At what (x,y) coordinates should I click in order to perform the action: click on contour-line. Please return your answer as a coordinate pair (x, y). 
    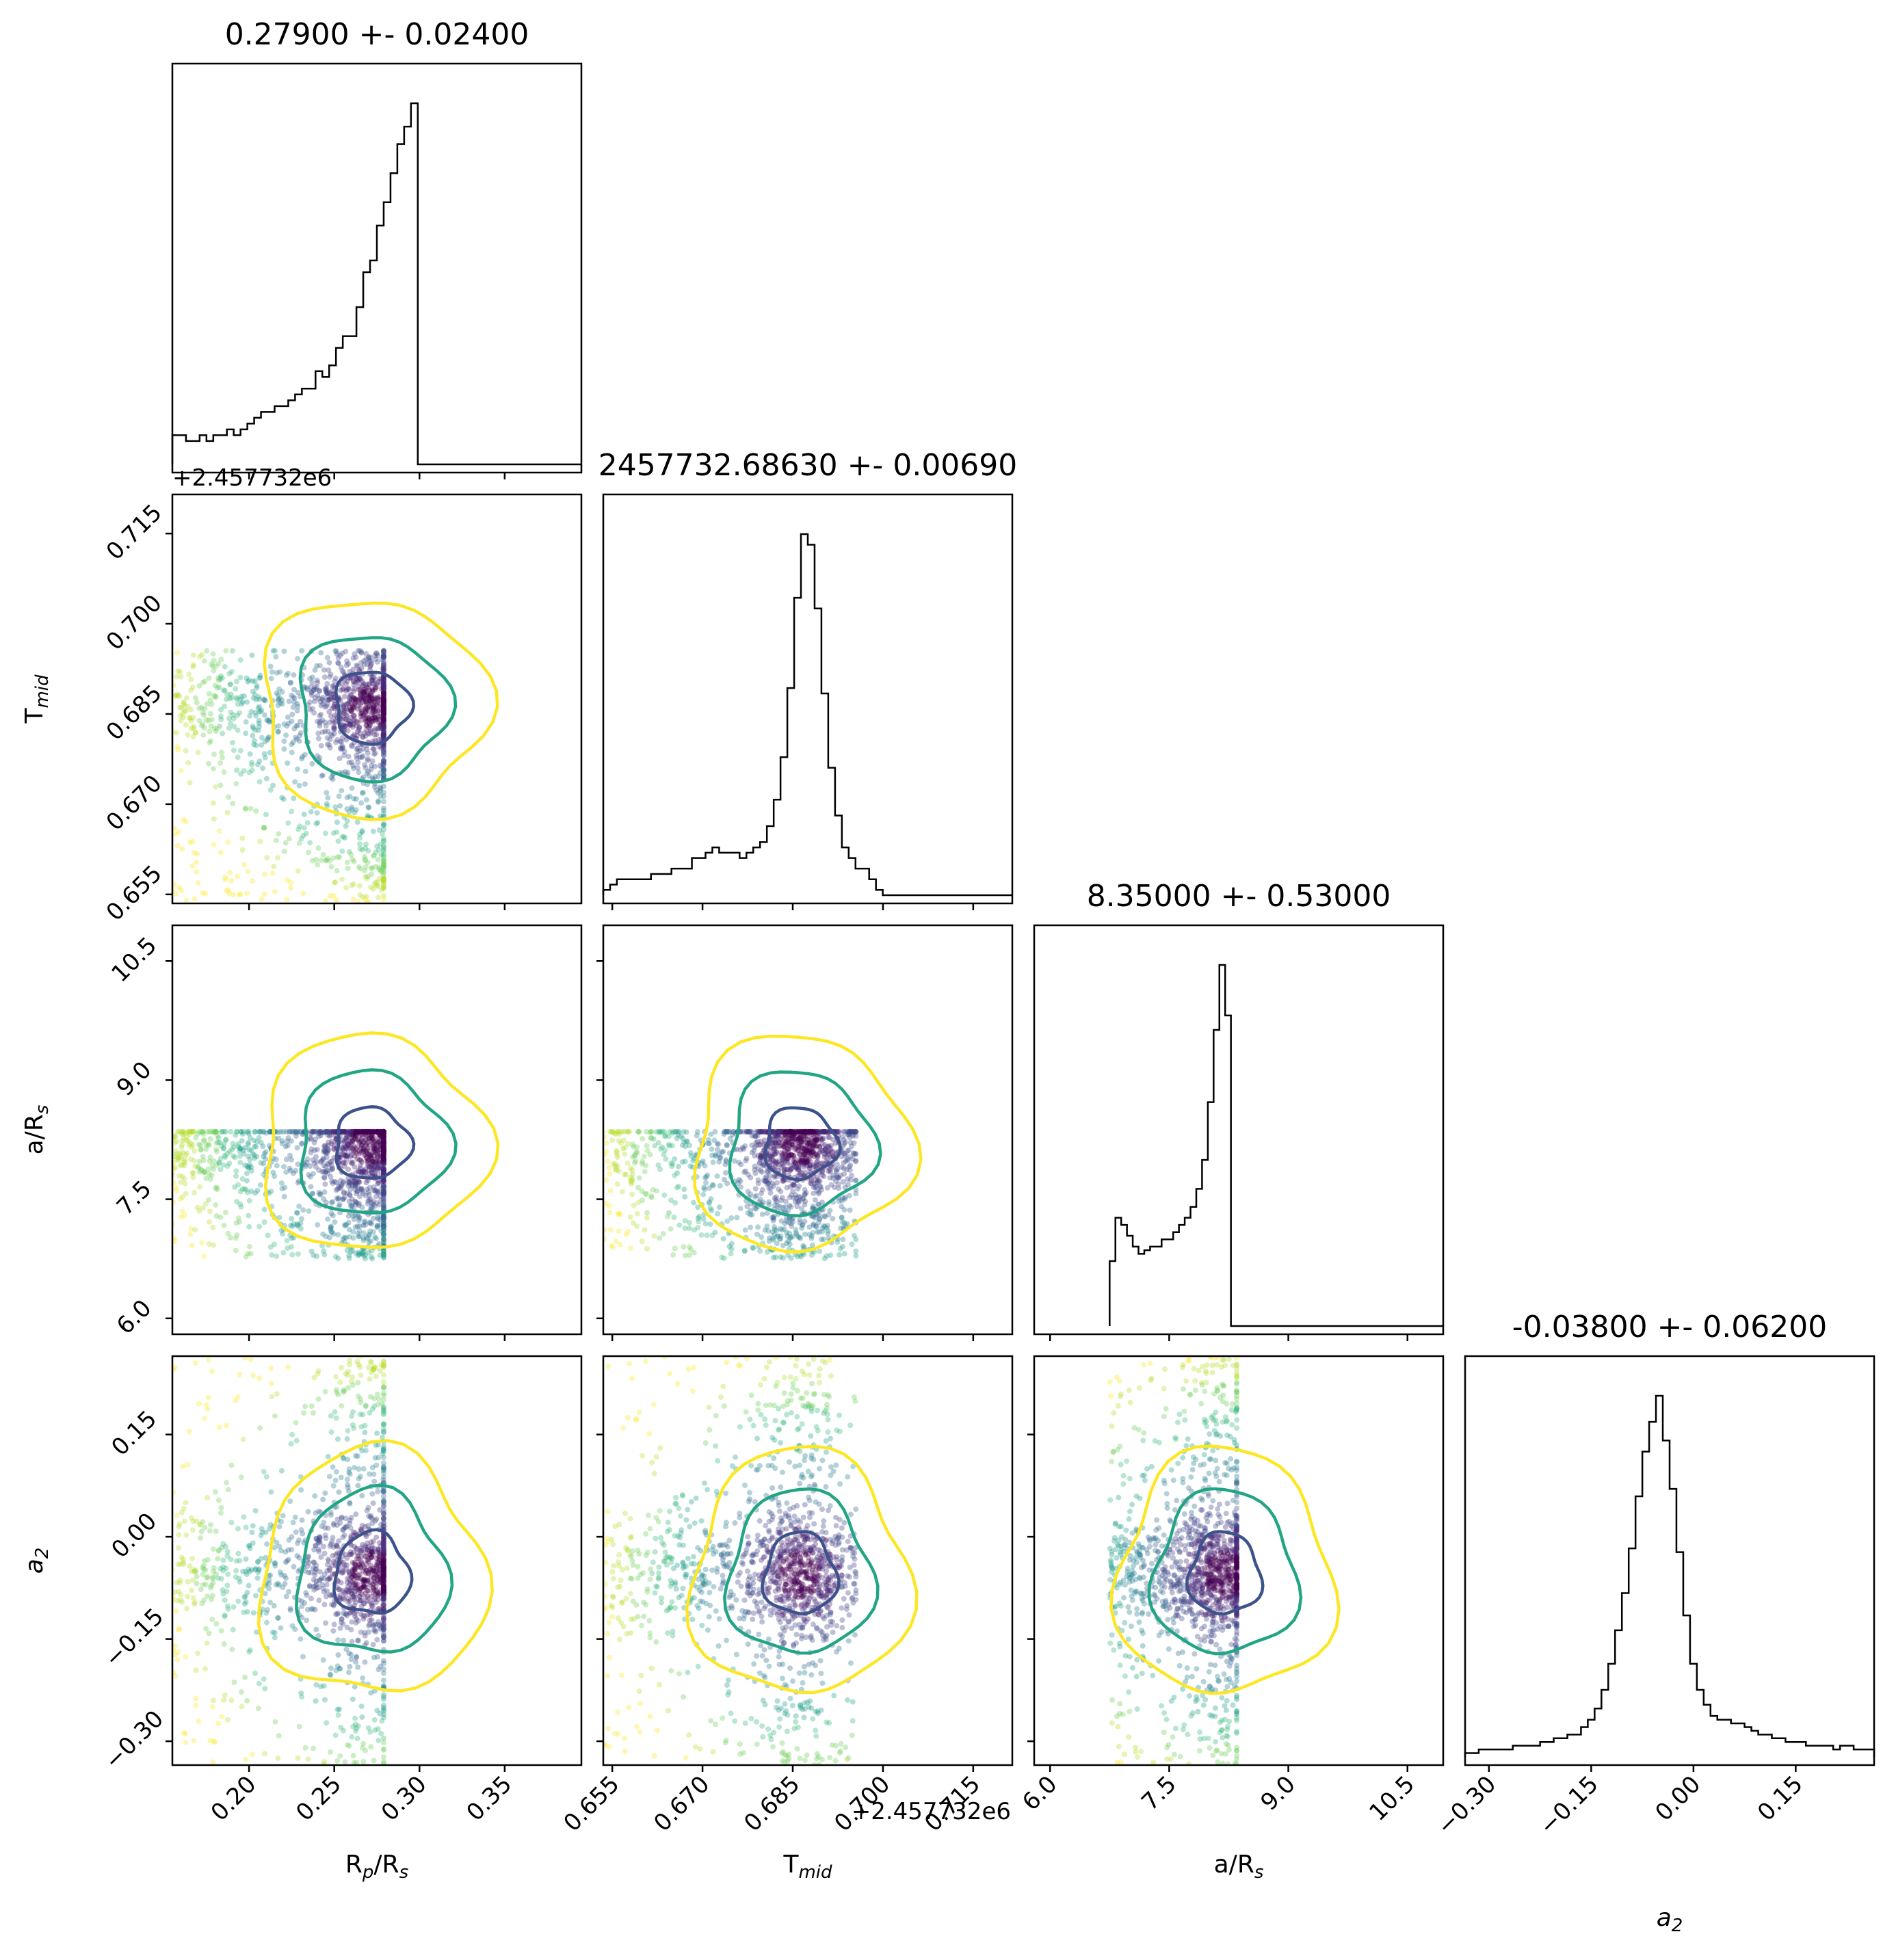
    Looking at the image, I should click on (802, 1144).